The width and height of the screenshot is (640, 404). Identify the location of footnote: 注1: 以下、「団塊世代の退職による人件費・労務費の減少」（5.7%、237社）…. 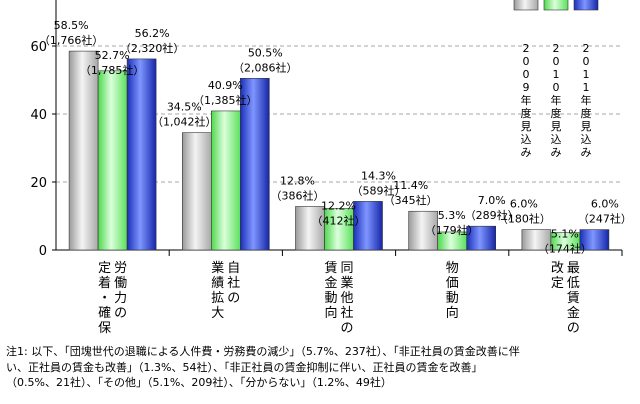
(321, 367).